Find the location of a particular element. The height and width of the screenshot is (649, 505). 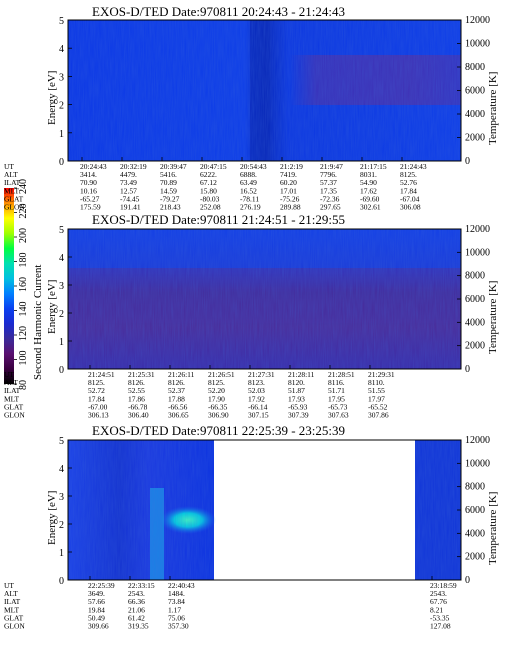

orbit-value: 8123. is located at coordinates (256, 382).